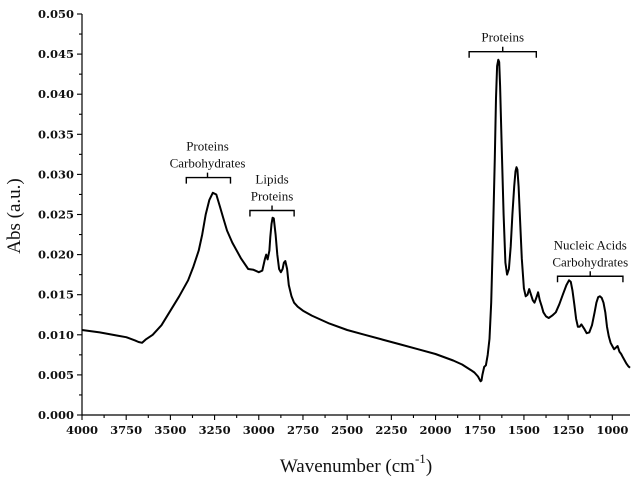 The width and height of the screenshot is (642, 489). What do you see at coordinates (56, 14) in the screenshot?
I see `y-tick-label-0.050: 0.050` at bounding box center [56, 14].